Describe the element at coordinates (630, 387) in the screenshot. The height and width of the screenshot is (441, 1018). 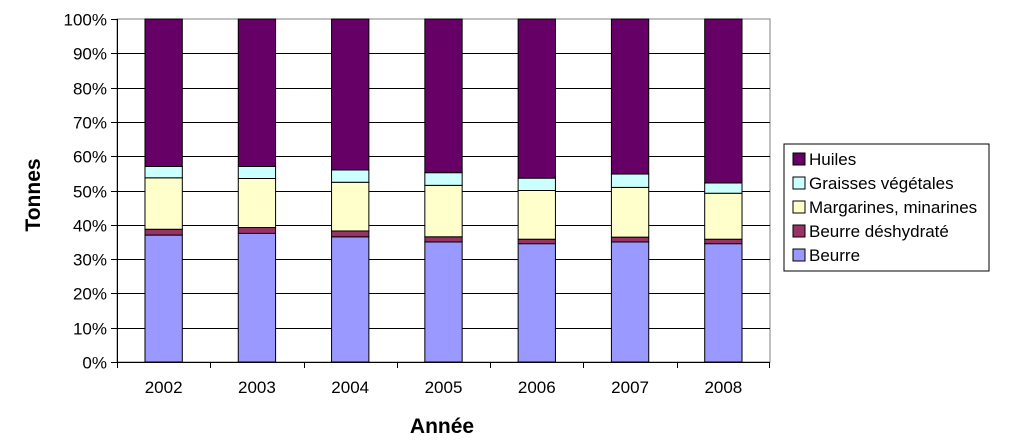
I see `x-tick-label: 2007` at that location.